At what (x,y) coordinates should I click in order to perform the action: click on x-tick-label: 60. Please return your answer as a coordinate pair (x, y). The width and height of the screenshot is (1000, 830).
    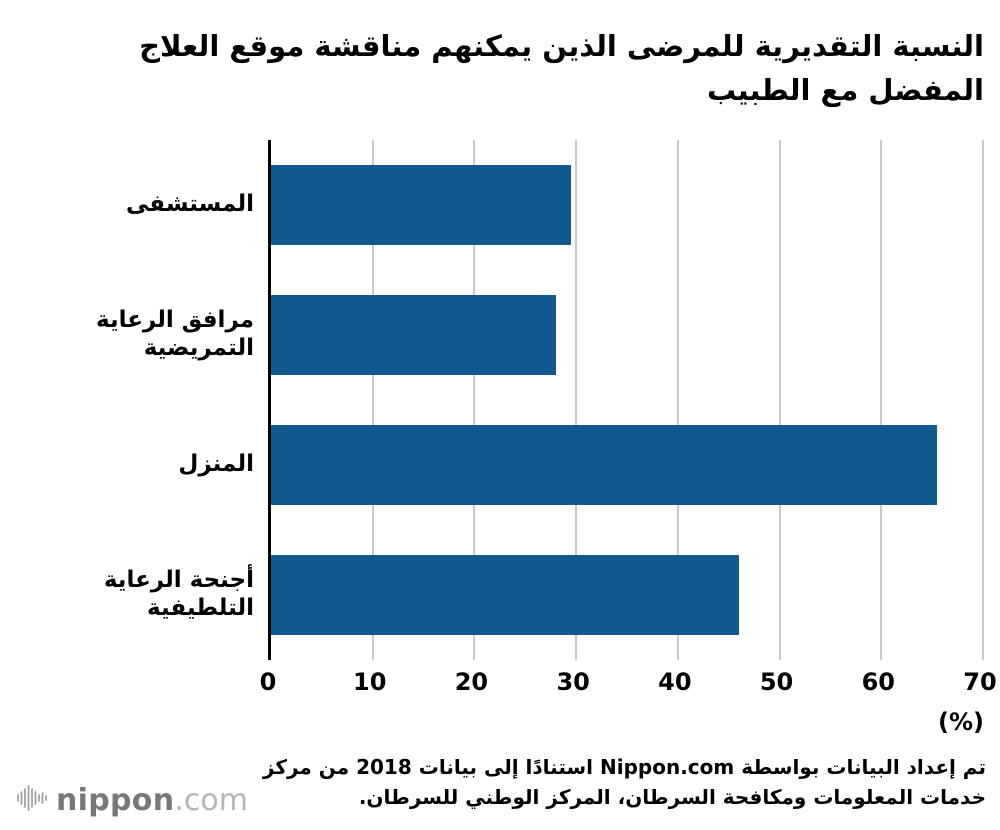
    Looking at the image, I should click on (878, 682).